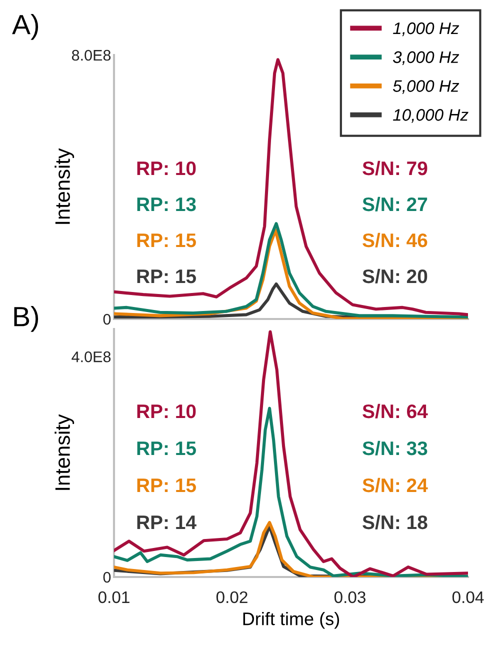 This screenshot has width=492, height=656. What do you see at coordinates (395, 485) in the screenshot?
I see `annotation: S/N: 24` at bounding box center [395, 485].